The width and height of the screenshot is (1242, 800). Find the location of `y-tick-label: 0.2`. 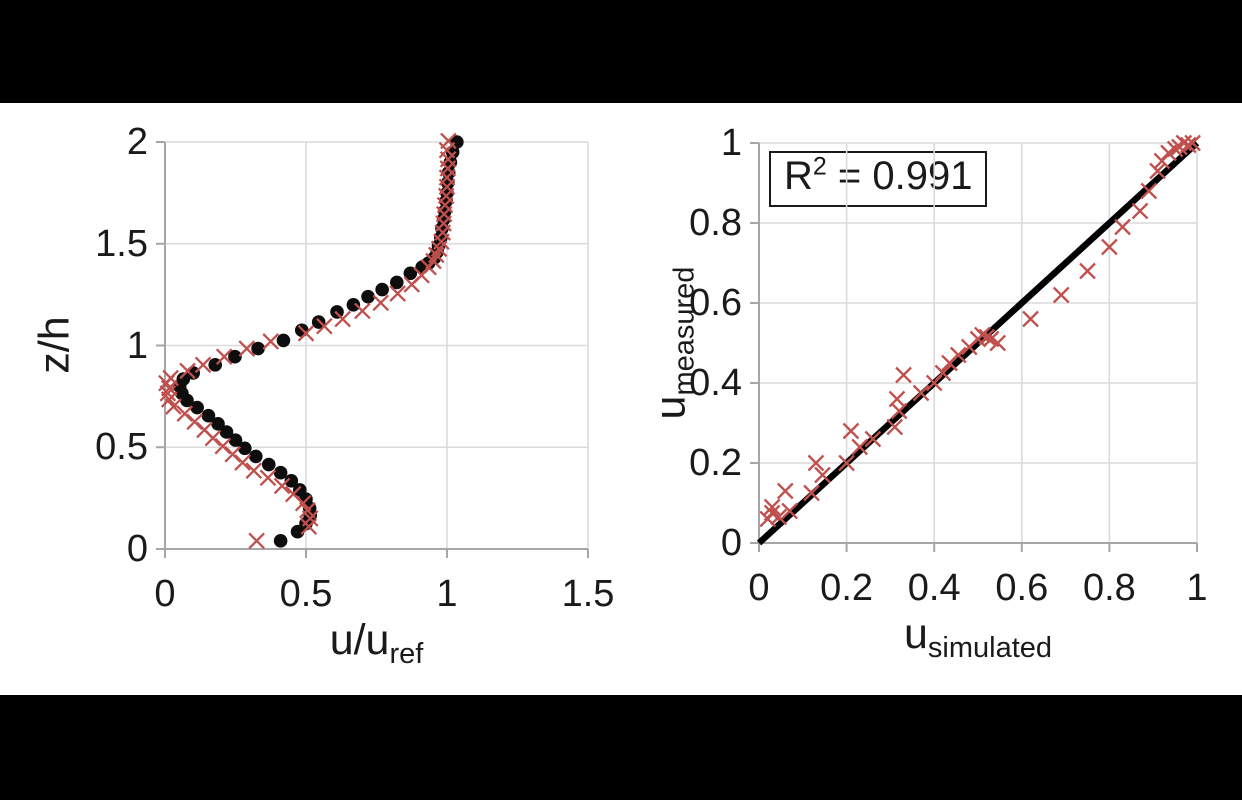

y-tick-label: 0.2 is located at coordinates (715, 463).